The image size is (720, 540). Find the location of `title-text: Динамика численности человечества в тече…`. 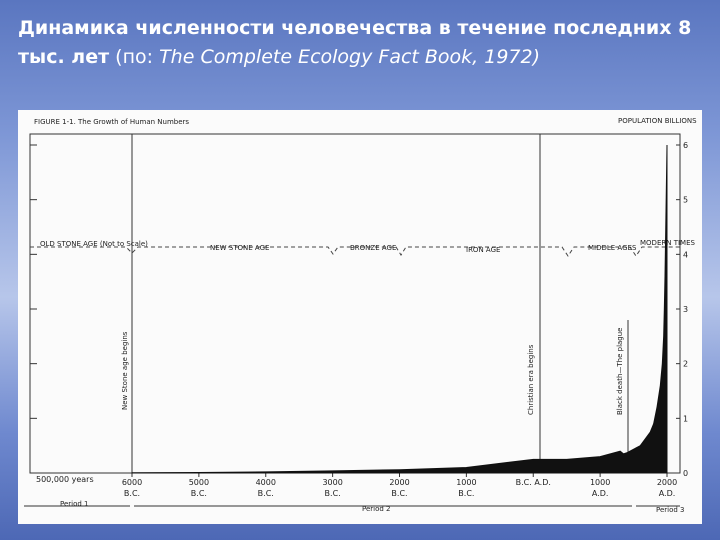

title-text: Динамика численности человечества в тече… is located at coordinates (355, 42).